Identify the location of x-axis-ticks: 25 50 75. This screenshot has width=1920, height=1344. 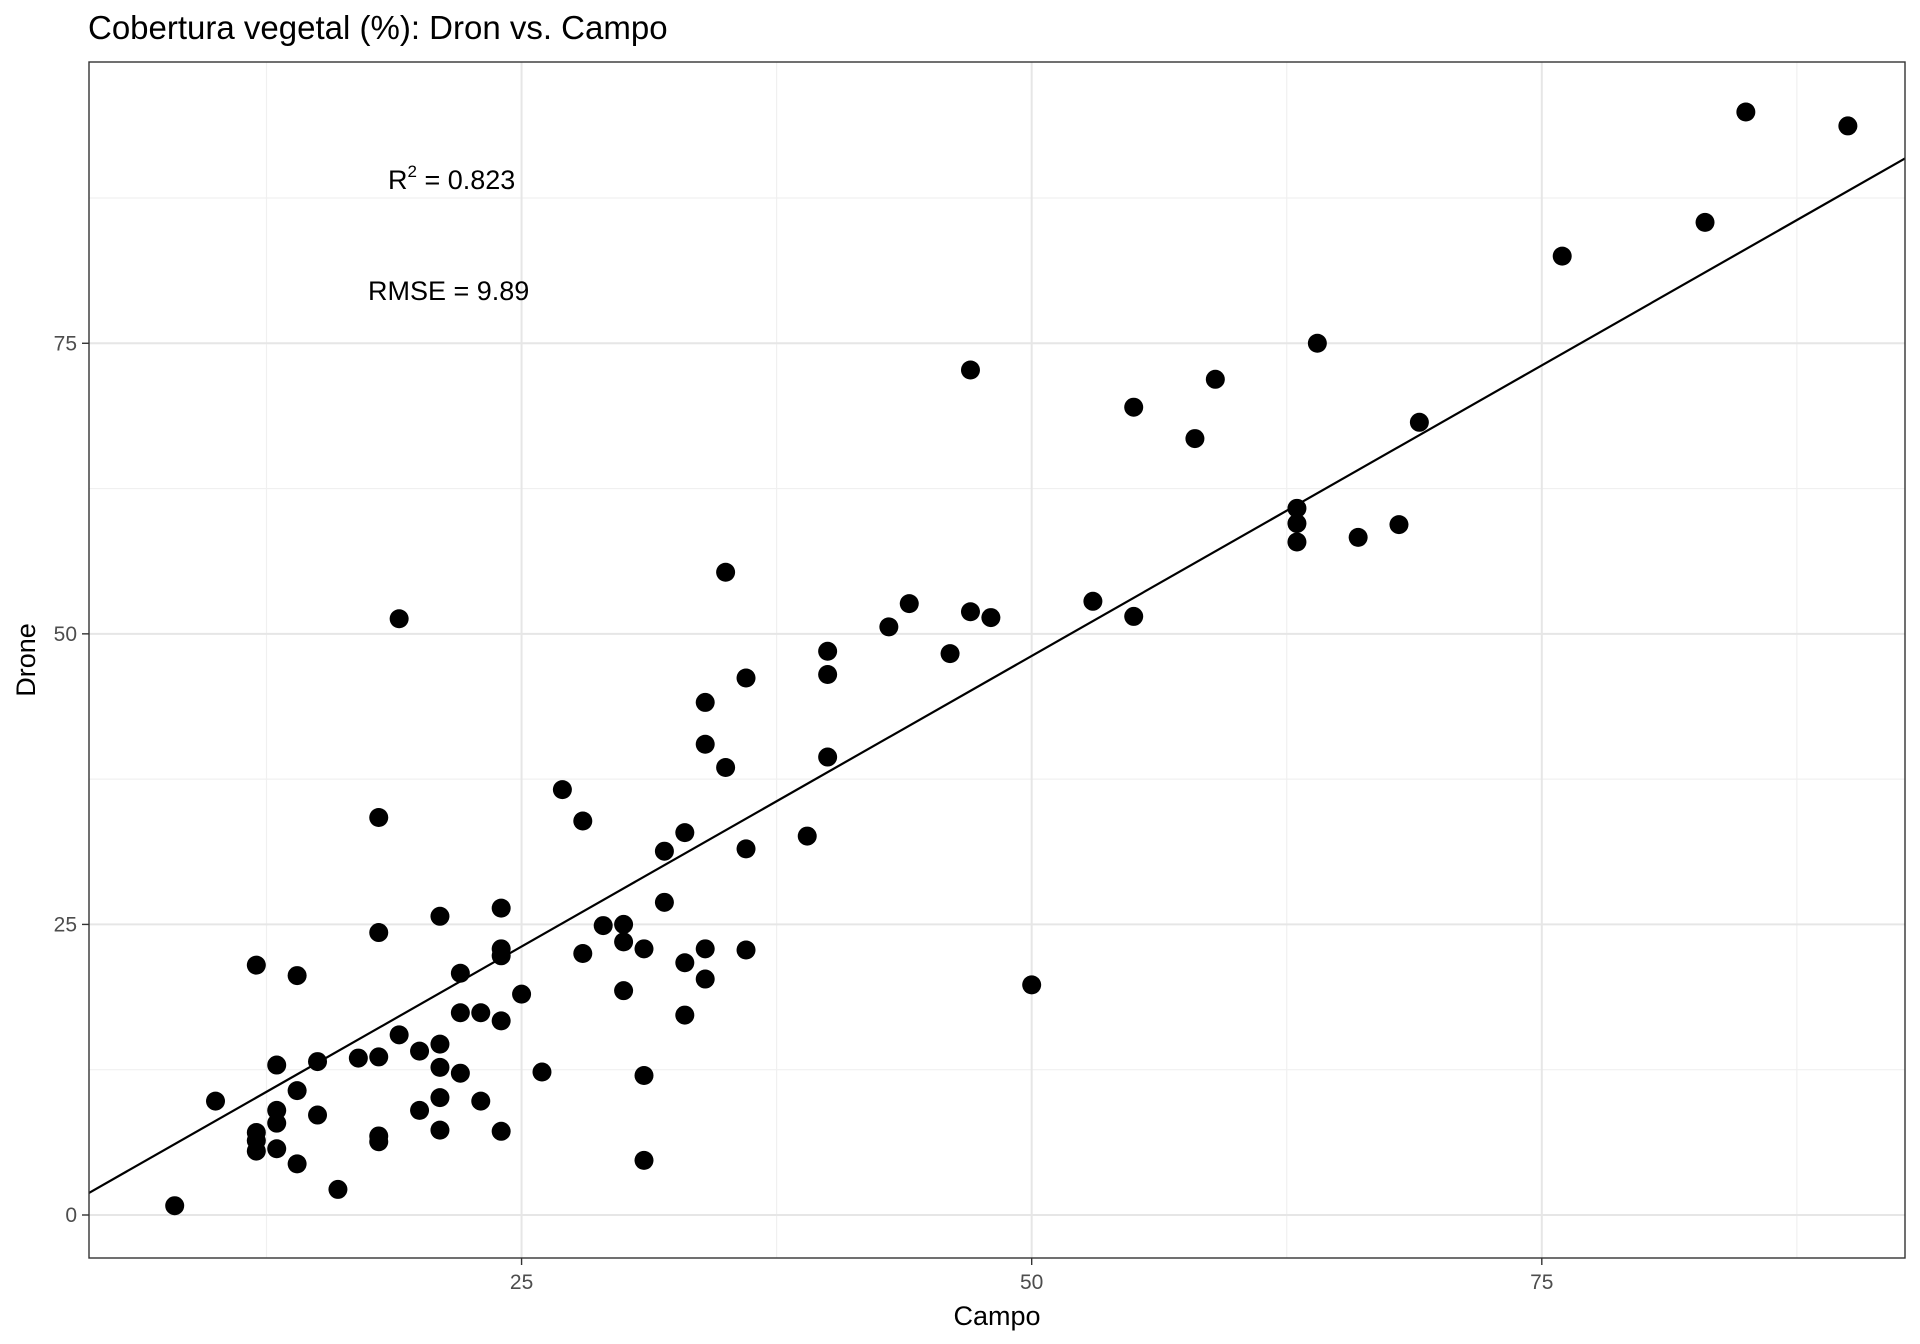
(1031, 1276).